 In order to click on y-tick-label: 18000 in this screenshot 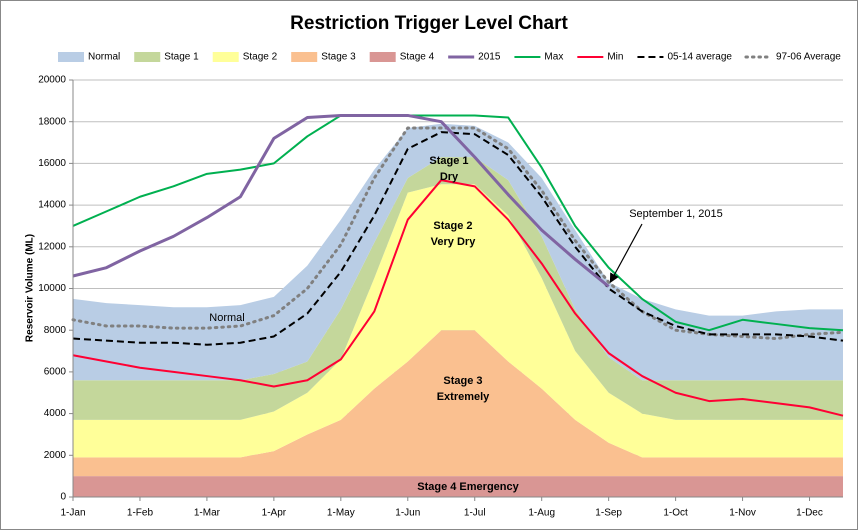, I will do `click(52, 121)`.